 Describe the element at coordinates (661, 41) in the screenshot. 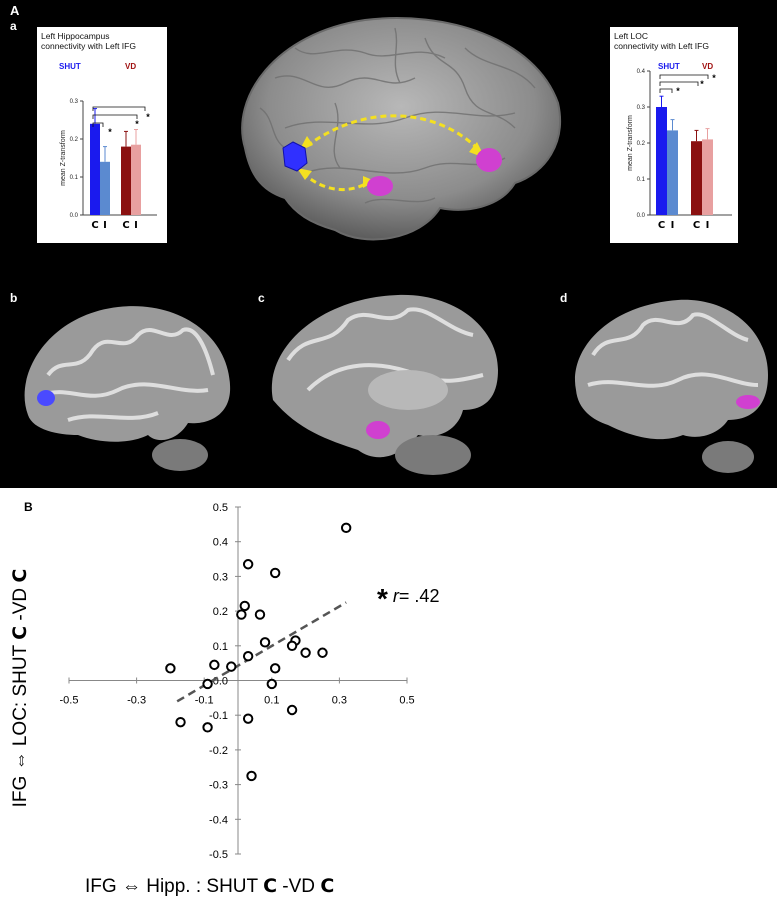

I see `chart-title: Left LOC connectivity with Left IFG` at that location.